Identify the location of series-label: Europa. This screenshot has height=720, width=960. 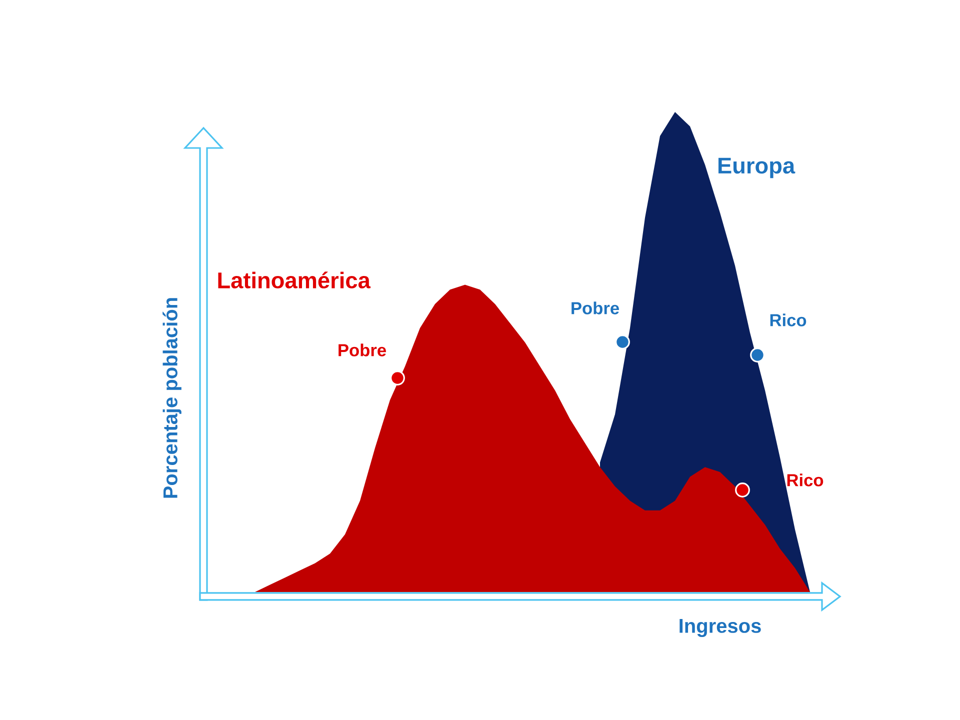
(757, 168).